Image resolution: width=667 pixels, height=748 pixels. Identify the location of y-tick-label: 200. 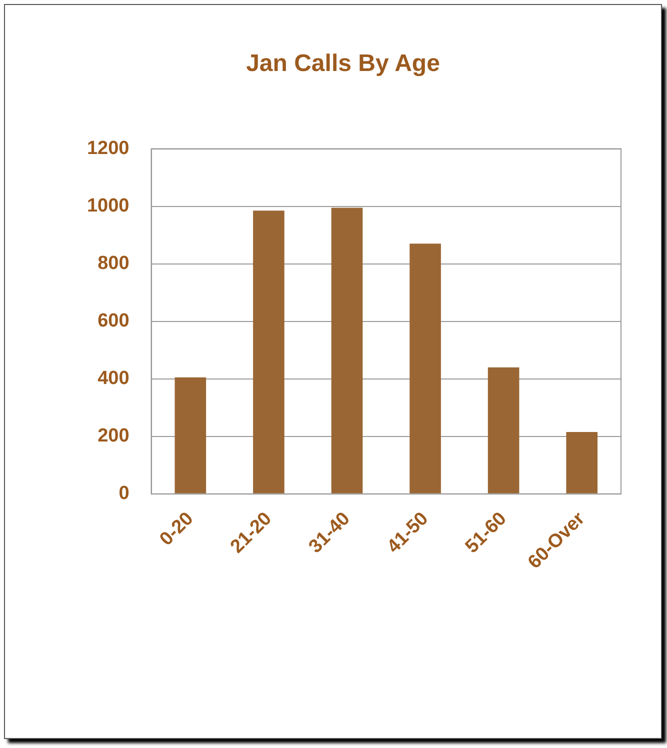
(114, 436).